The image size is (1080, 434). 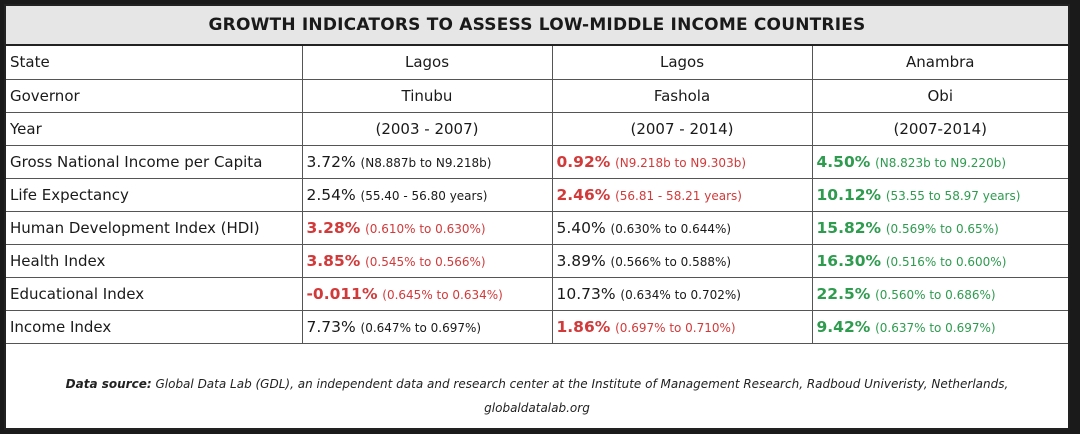 I want to click on percent-value: 3.89%, so click(x=581, y=260).